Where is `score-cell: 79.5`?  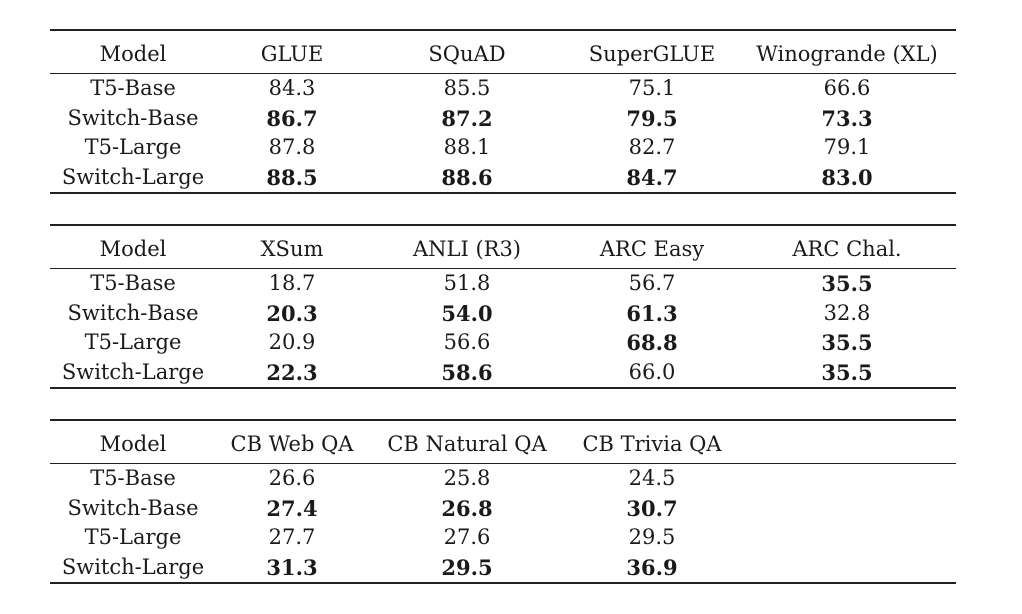
score-cell: 79.5 is located at coordinates (652, 118).